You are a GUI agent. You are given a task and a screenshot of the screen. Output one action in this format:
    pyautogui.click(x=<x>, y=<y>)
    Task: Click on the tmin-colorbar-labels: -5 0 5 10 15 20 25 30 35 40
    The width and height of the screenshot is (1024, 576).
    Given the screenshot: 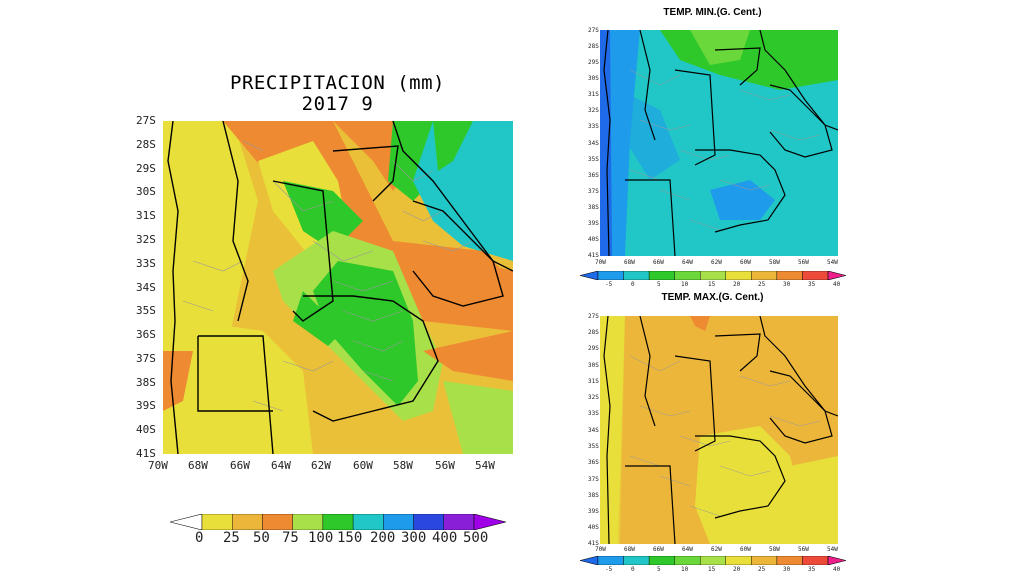 What is the action you would take?
    pyautogui.click(x=713, y=285)
    